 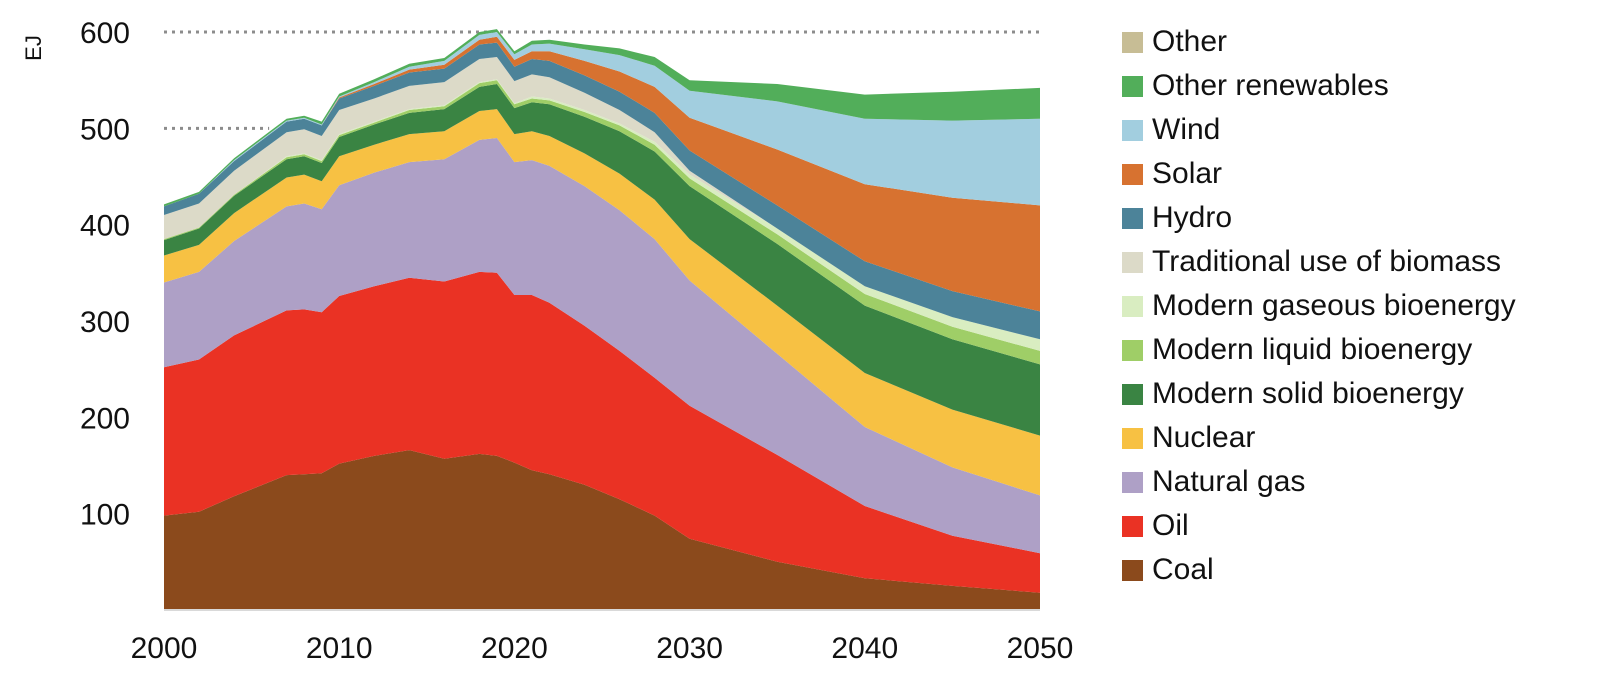 I want to click on x-tick-label: 2010, so click(x=339, y=648).